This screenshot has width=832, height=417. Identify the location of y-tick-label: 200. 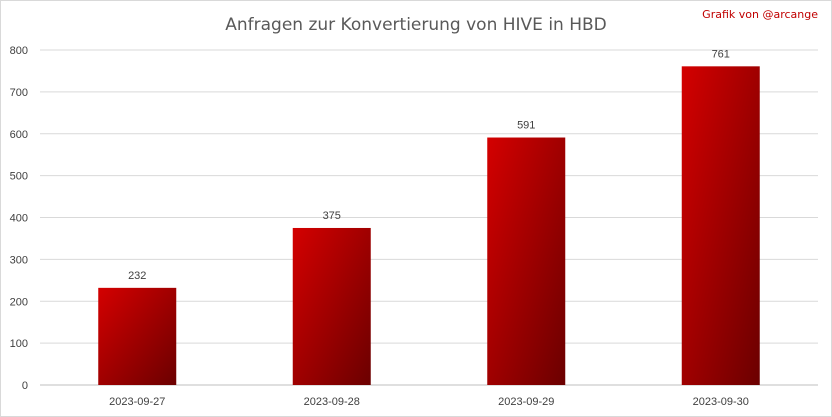
(19, 302).